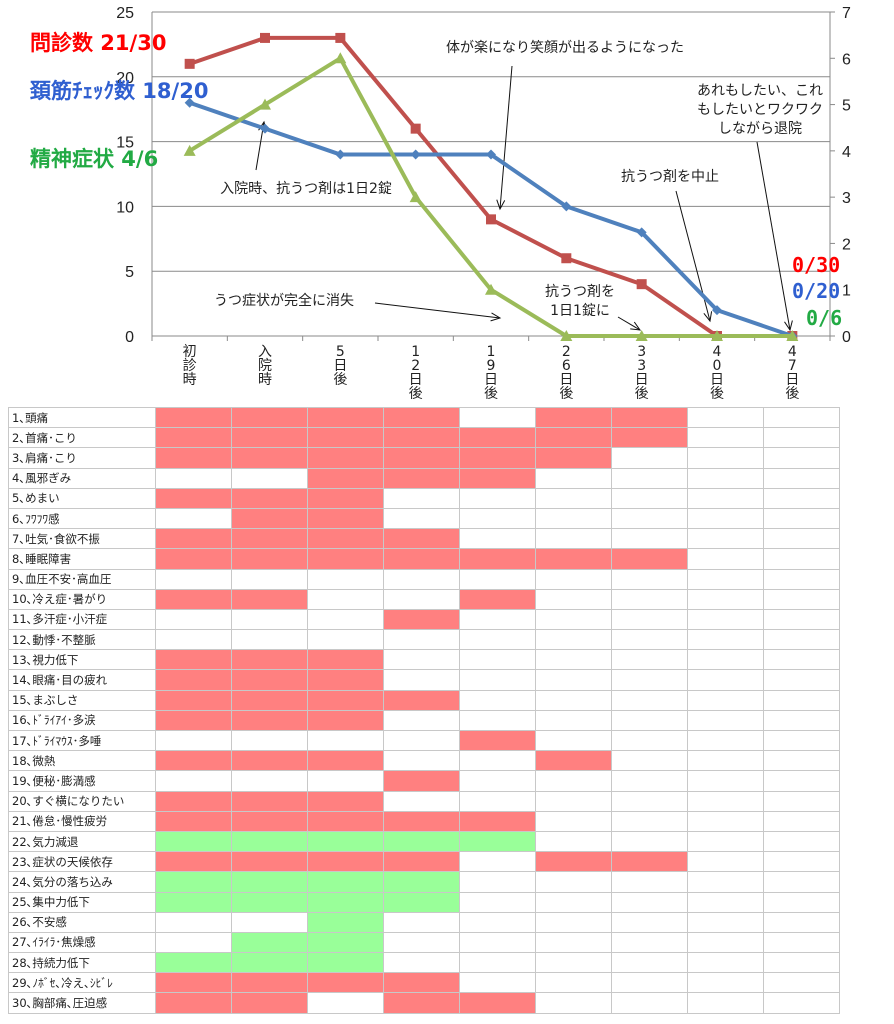  What do you see at coordinates (670, 177) in the screenshot?
I see `annotation-line: 抗うつ剤を中止` at bounding box center [670, 177].